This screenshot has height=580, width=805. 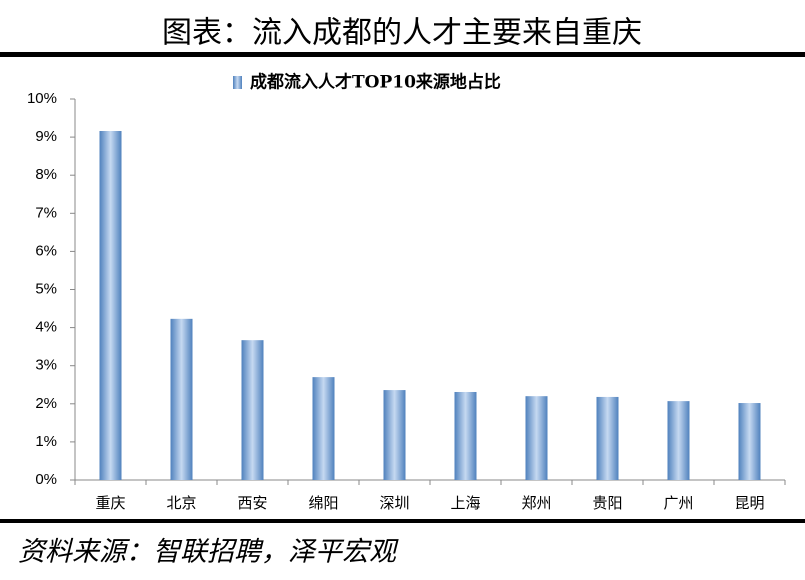 I want to click on x-tick-label: 上海, so click(x=465, y=503).